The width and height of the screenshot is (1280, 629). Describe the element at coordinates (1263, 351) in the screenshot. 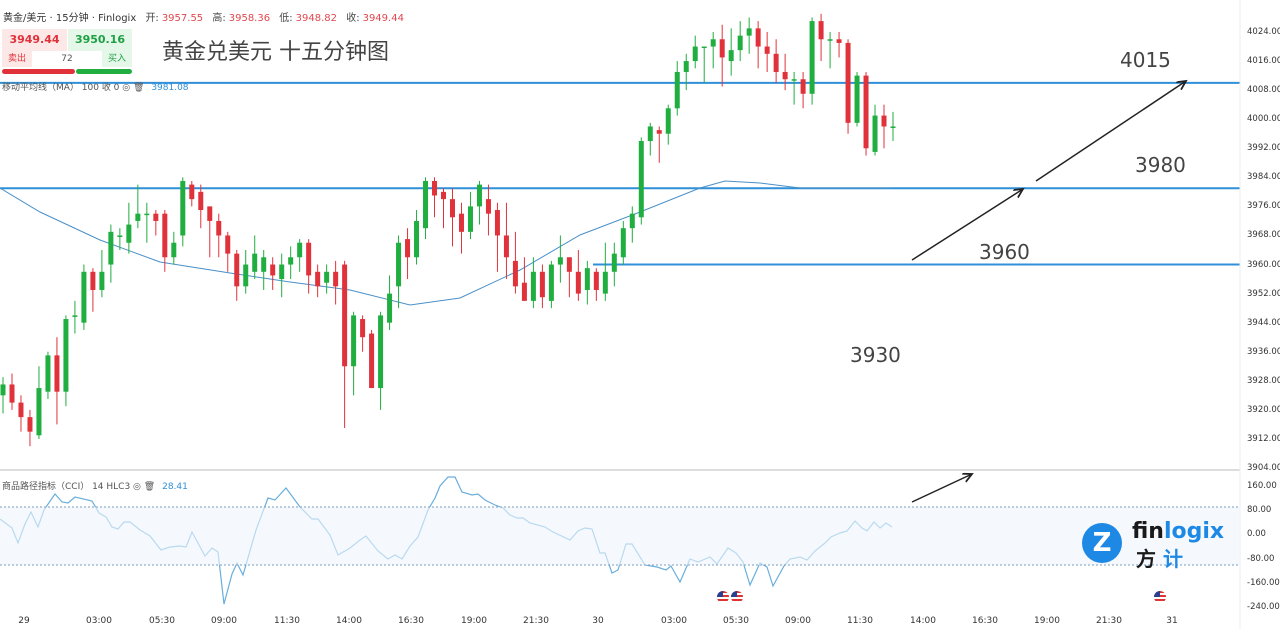

I see `price-tick: 3936.00` at that location.